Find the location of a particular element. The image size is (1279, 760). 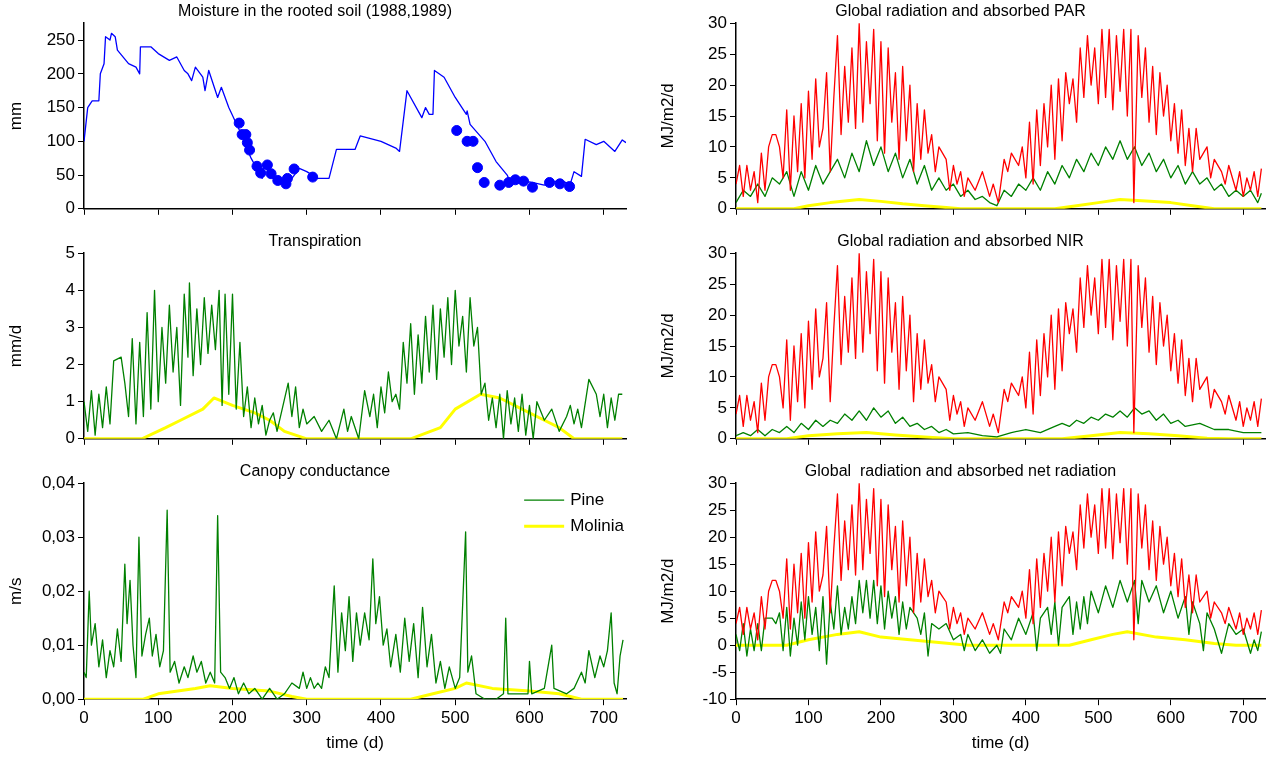

y-tick-label: 0,00 is located at coordinates (58, 698).